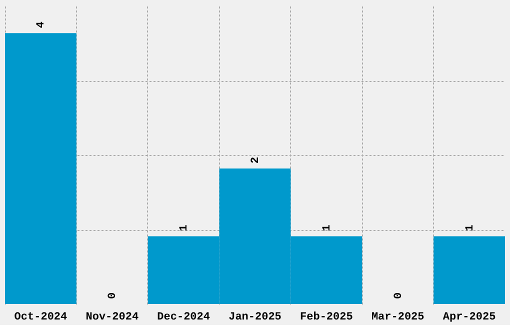 The height and width of the screenshot is (330, 510). I want to click on x-tick-label: Feb-2025, so click(327, 318).